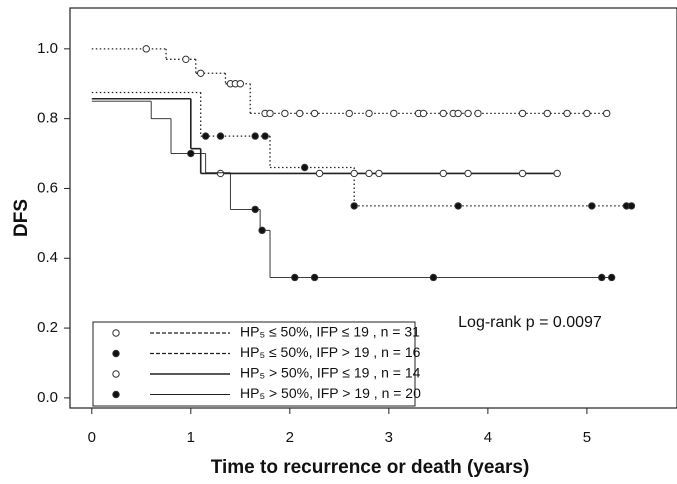 The height and width of the screenshot is (484, 677). Describe the element at coordinates (254, 364) in the screenshot. I see `legend-box` at that location.